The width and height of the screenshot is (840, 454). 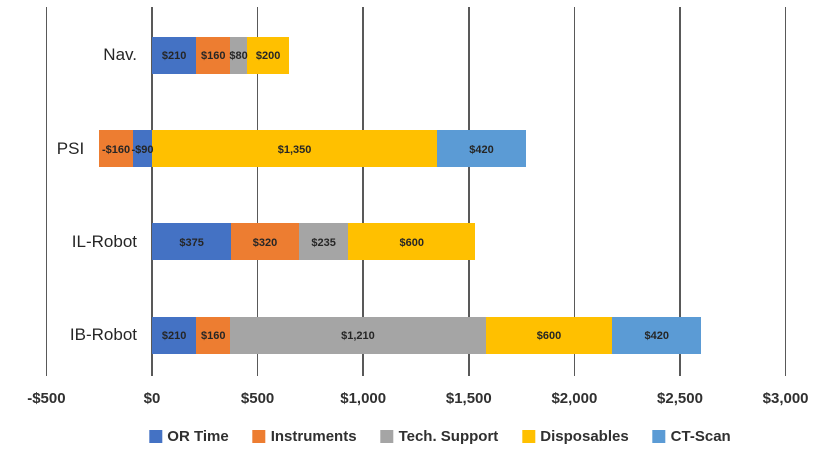 I want to click on data-label: $375, so click(x=191, y=242).